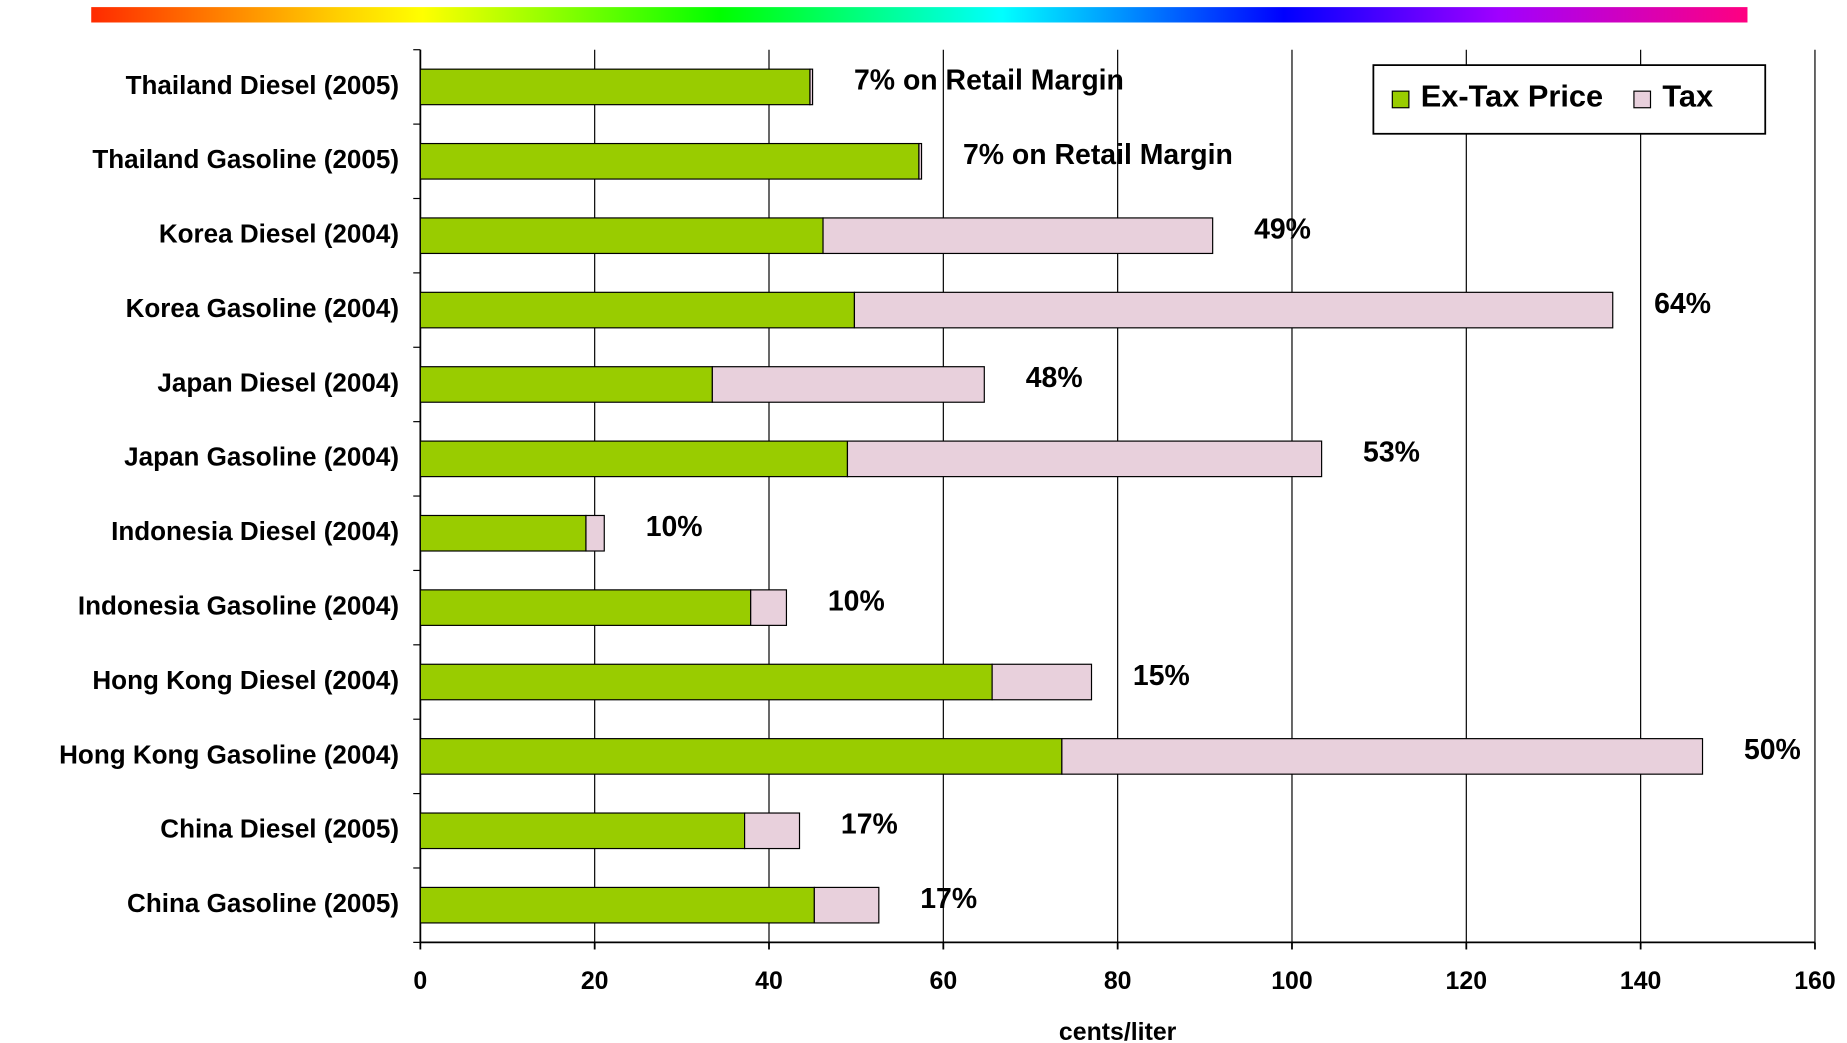 The image size is (1847, 1043). What do you see at coordinates (1466, 981) in the screenshot?
I see `x-tick-label: 120` at bounding box center [1466, 981].